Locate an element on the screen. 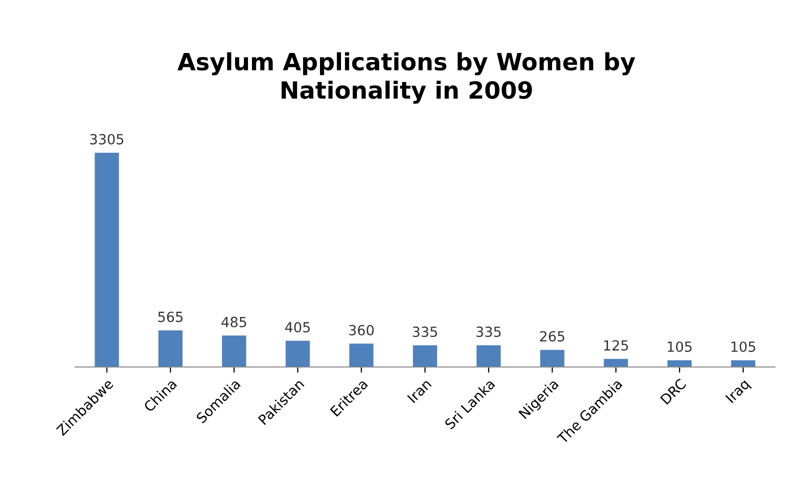 The width and height of the screenshot is (797, 484). x-tick-label: Iraq is located at coordinates (738, 392).